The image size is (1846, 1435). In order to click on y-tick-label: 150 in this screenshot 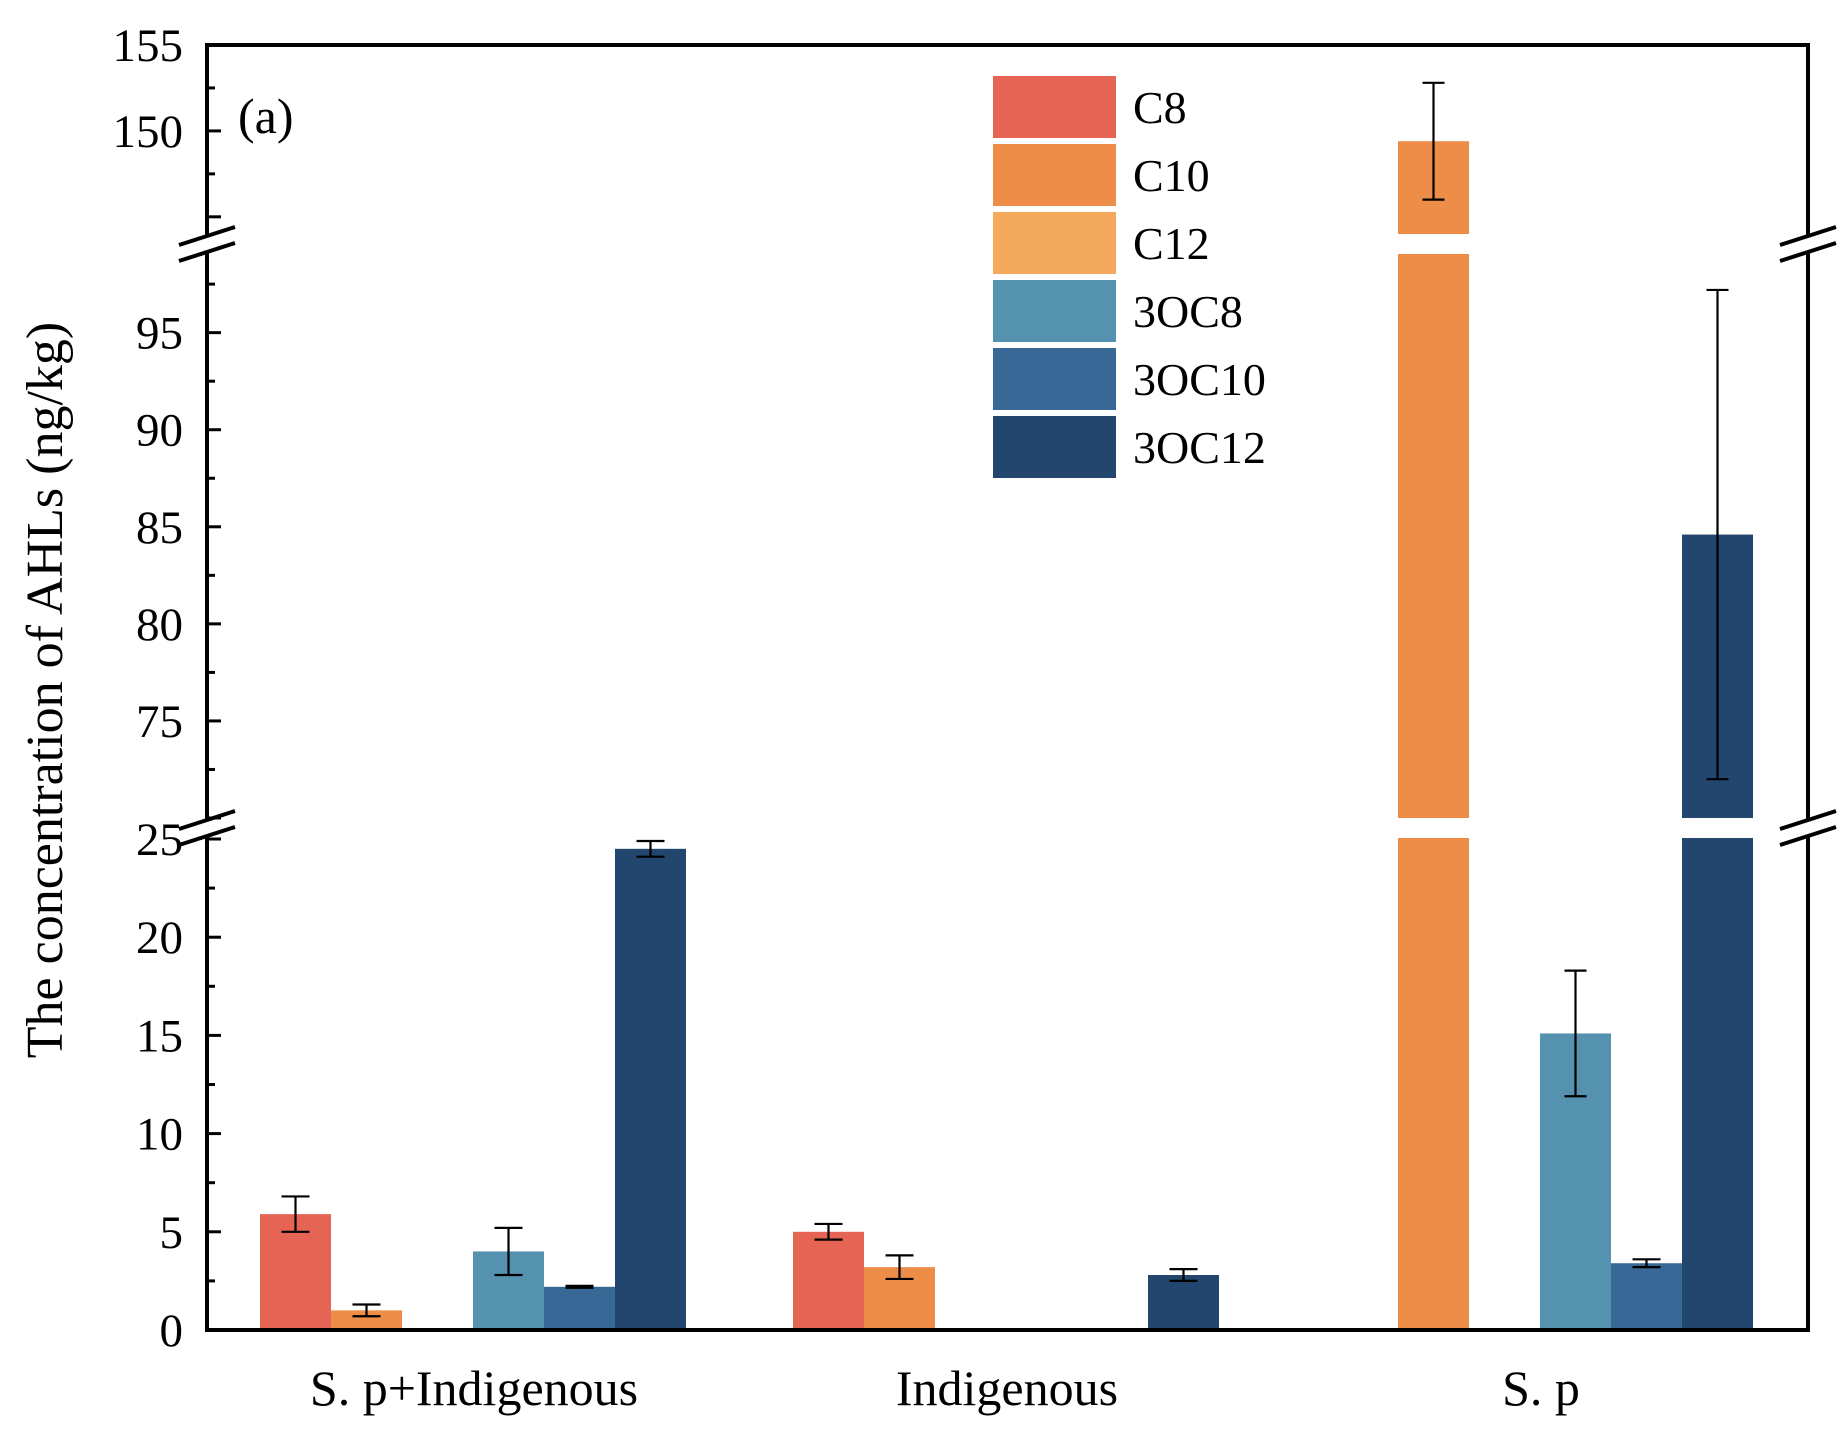, I will do `click(148, 132)`.